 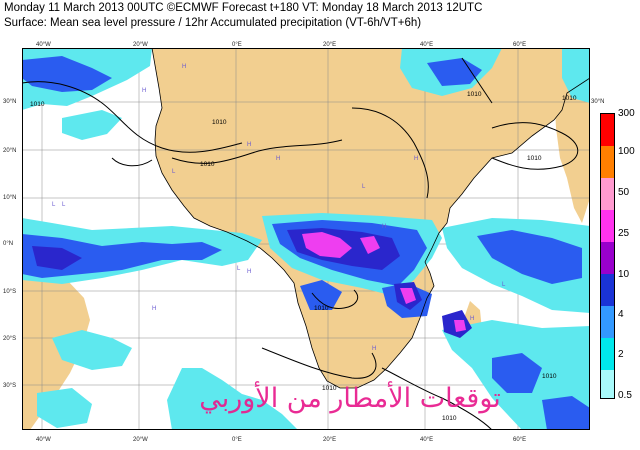 I want to click on lat-label-left: 10°S, so click(x=10, y=292).